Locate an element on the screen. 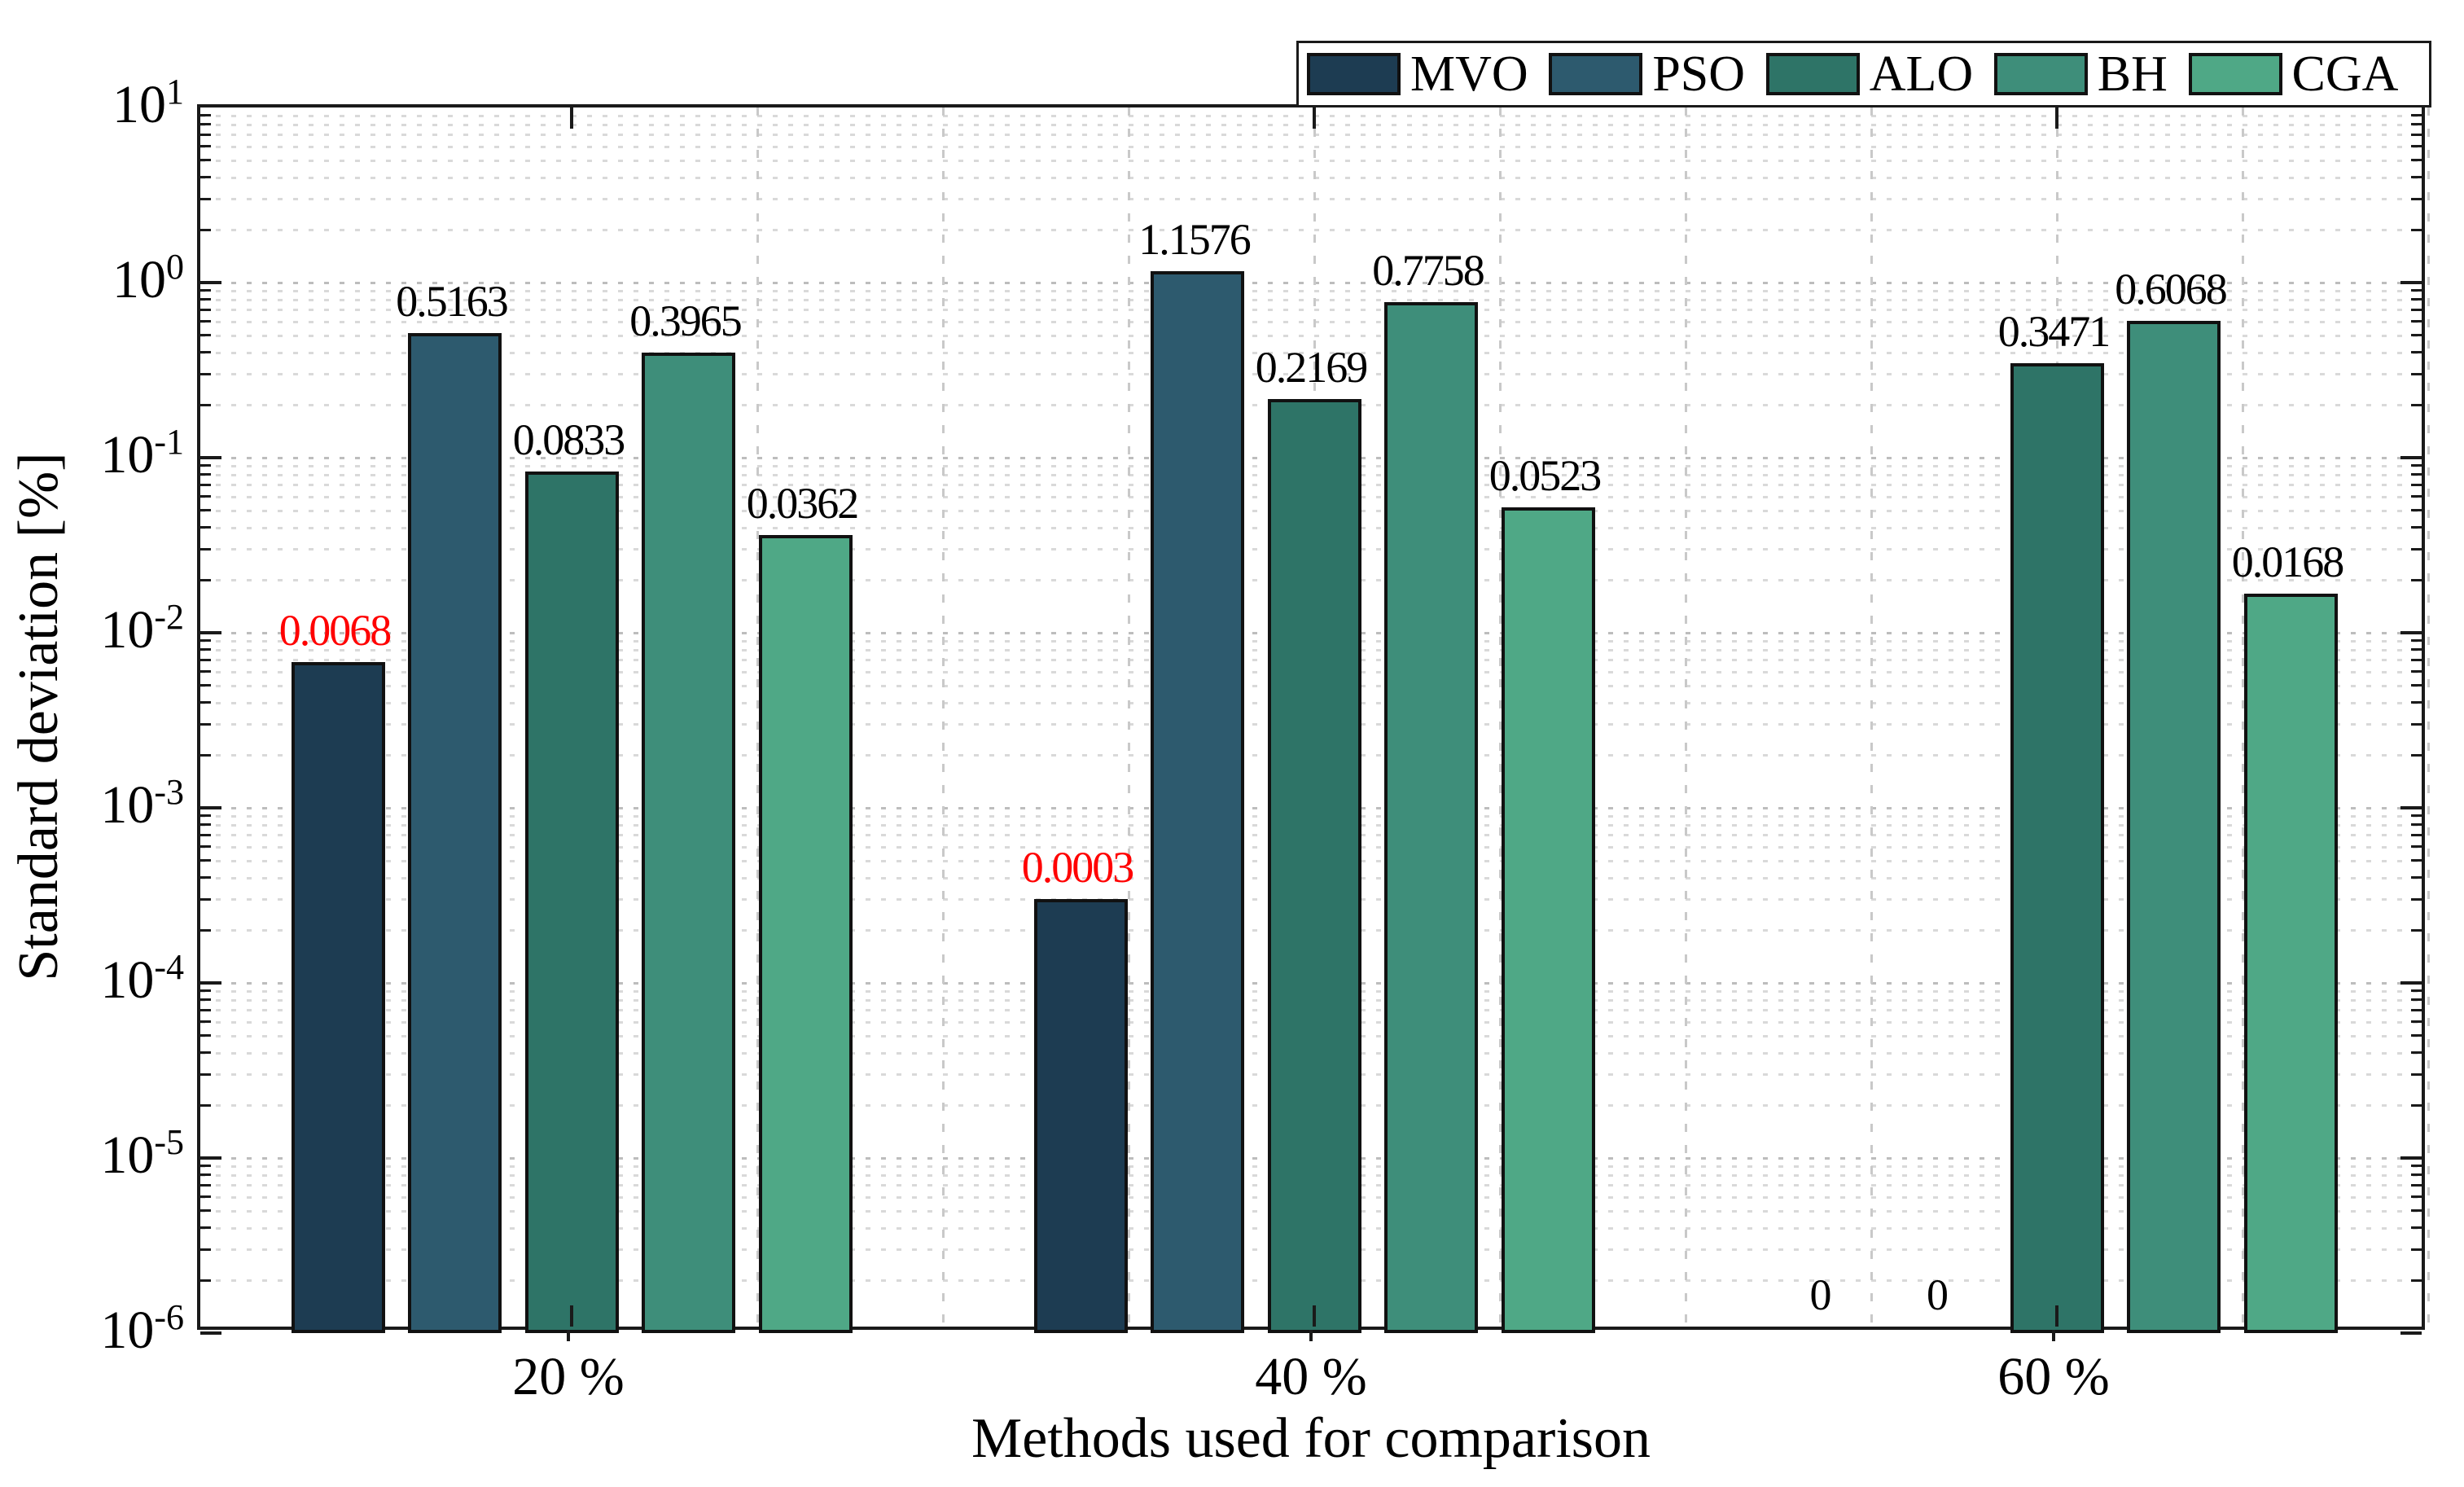 The height and width of the screenshot is (1487, 2464). x-axis-title: Methods used for comparison is located at coordinates (1311, 1438).